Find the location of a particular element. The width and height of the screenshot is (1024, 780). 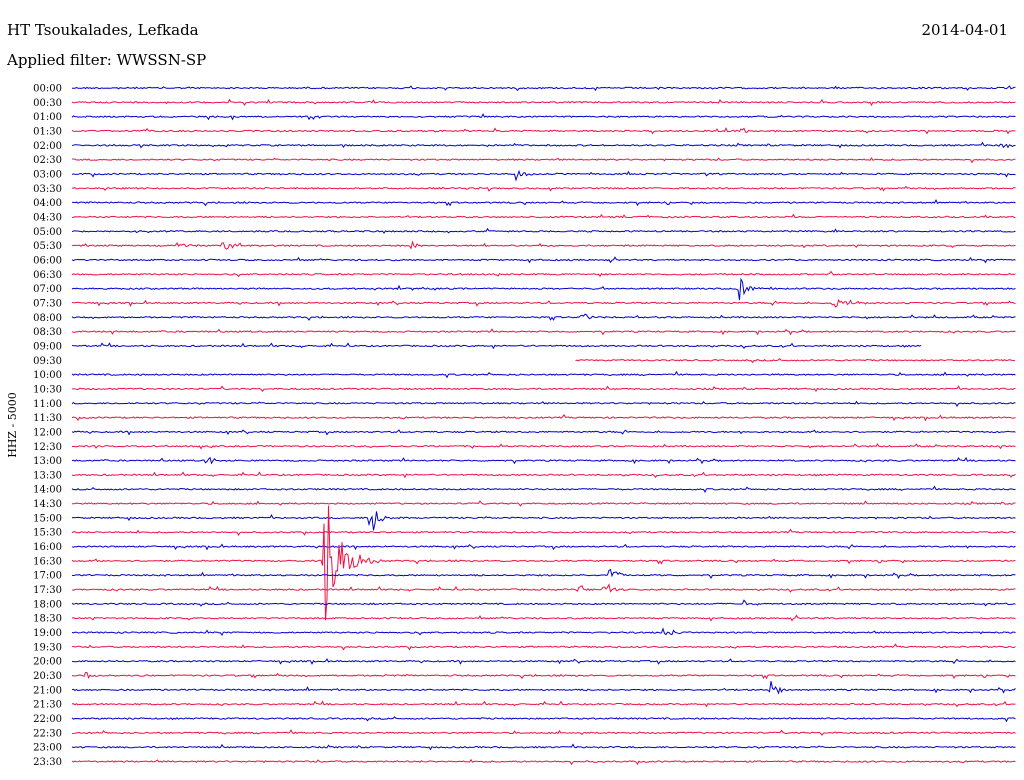

time-label: 00:00 is located at coordinates (47, 89).